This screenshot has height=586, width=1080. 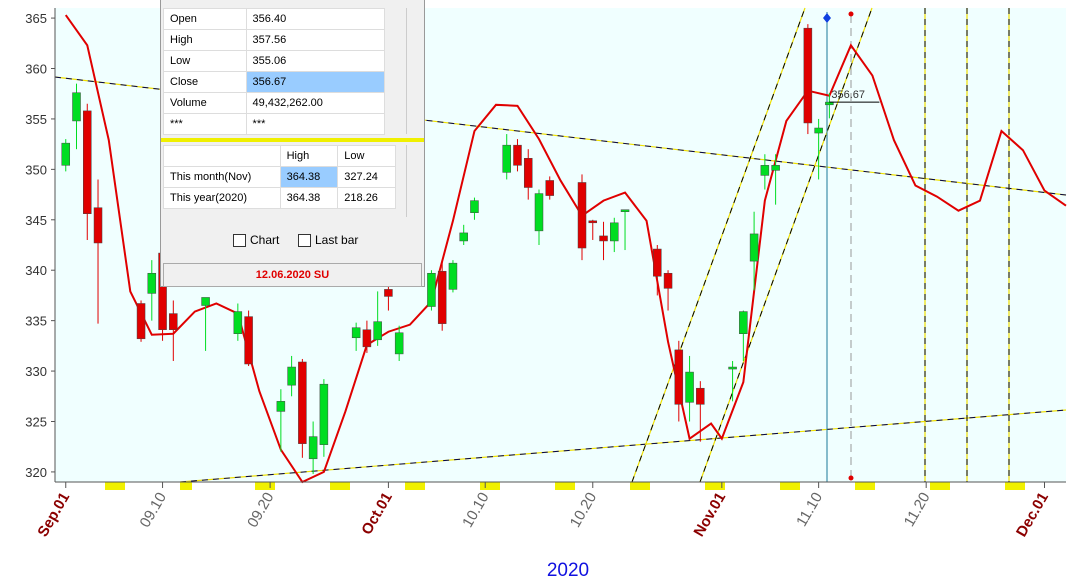 I want to click on header-cell: Low, so click(x=366, y=156).